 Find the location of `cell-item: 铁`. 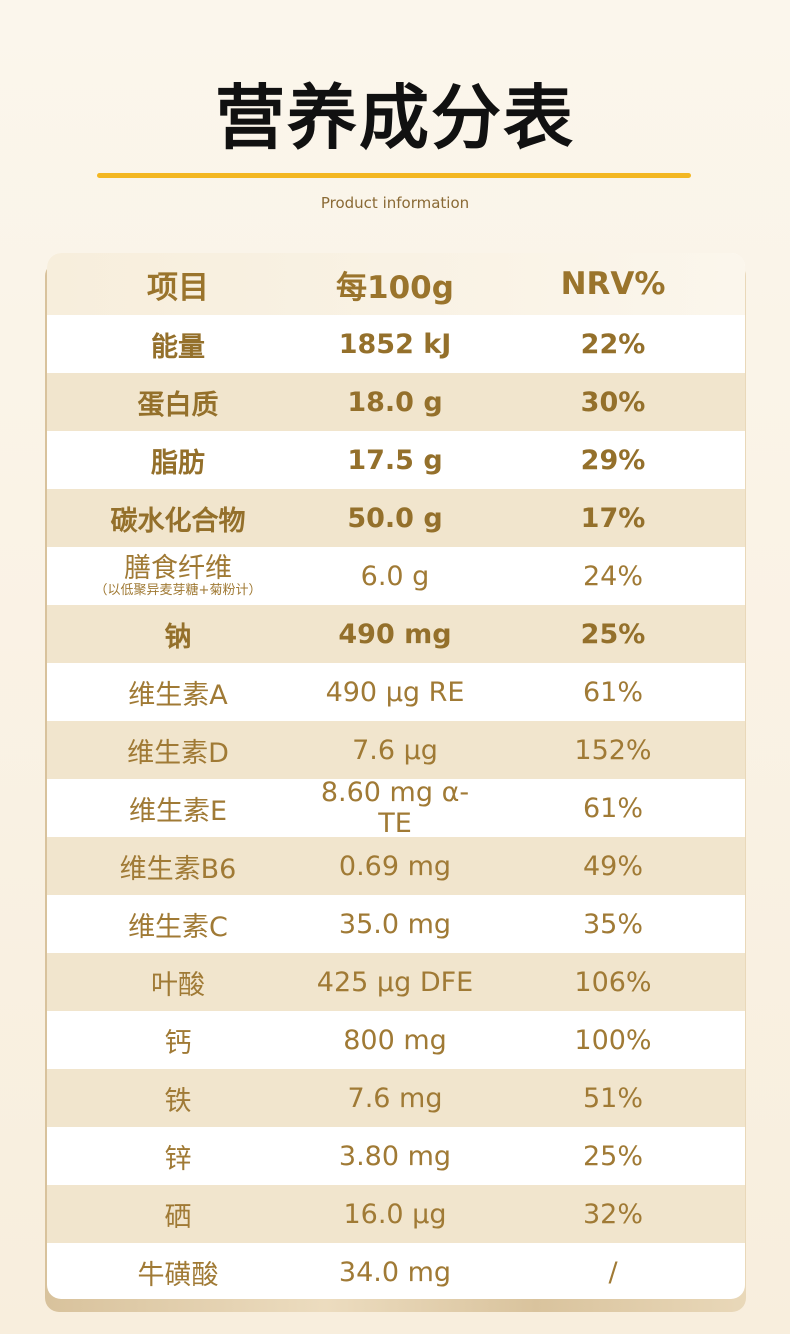

cell-item: 铁 is located at coordinates (178, 1098).